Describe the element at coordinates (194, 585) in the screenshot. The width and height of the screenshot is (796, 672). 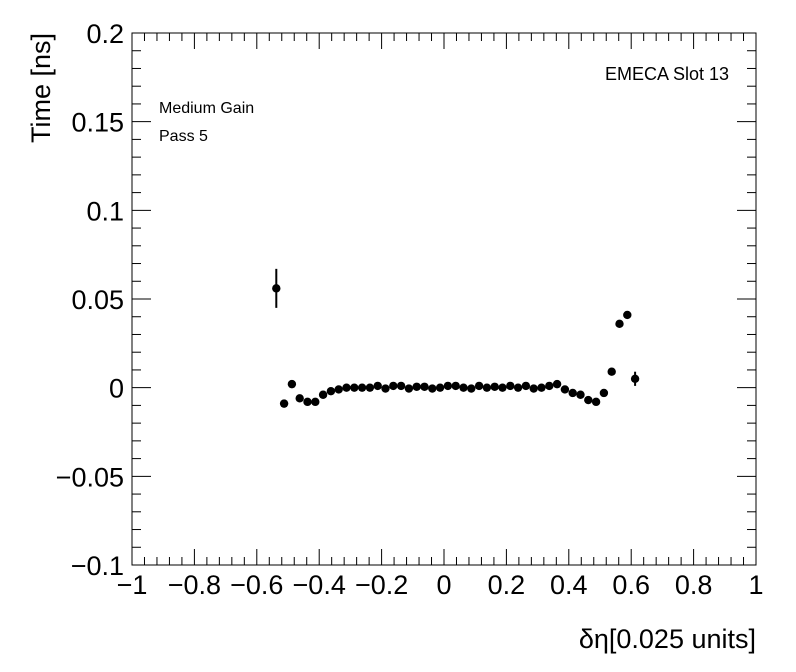
I see `x-tick-label: −0.8` at that location.